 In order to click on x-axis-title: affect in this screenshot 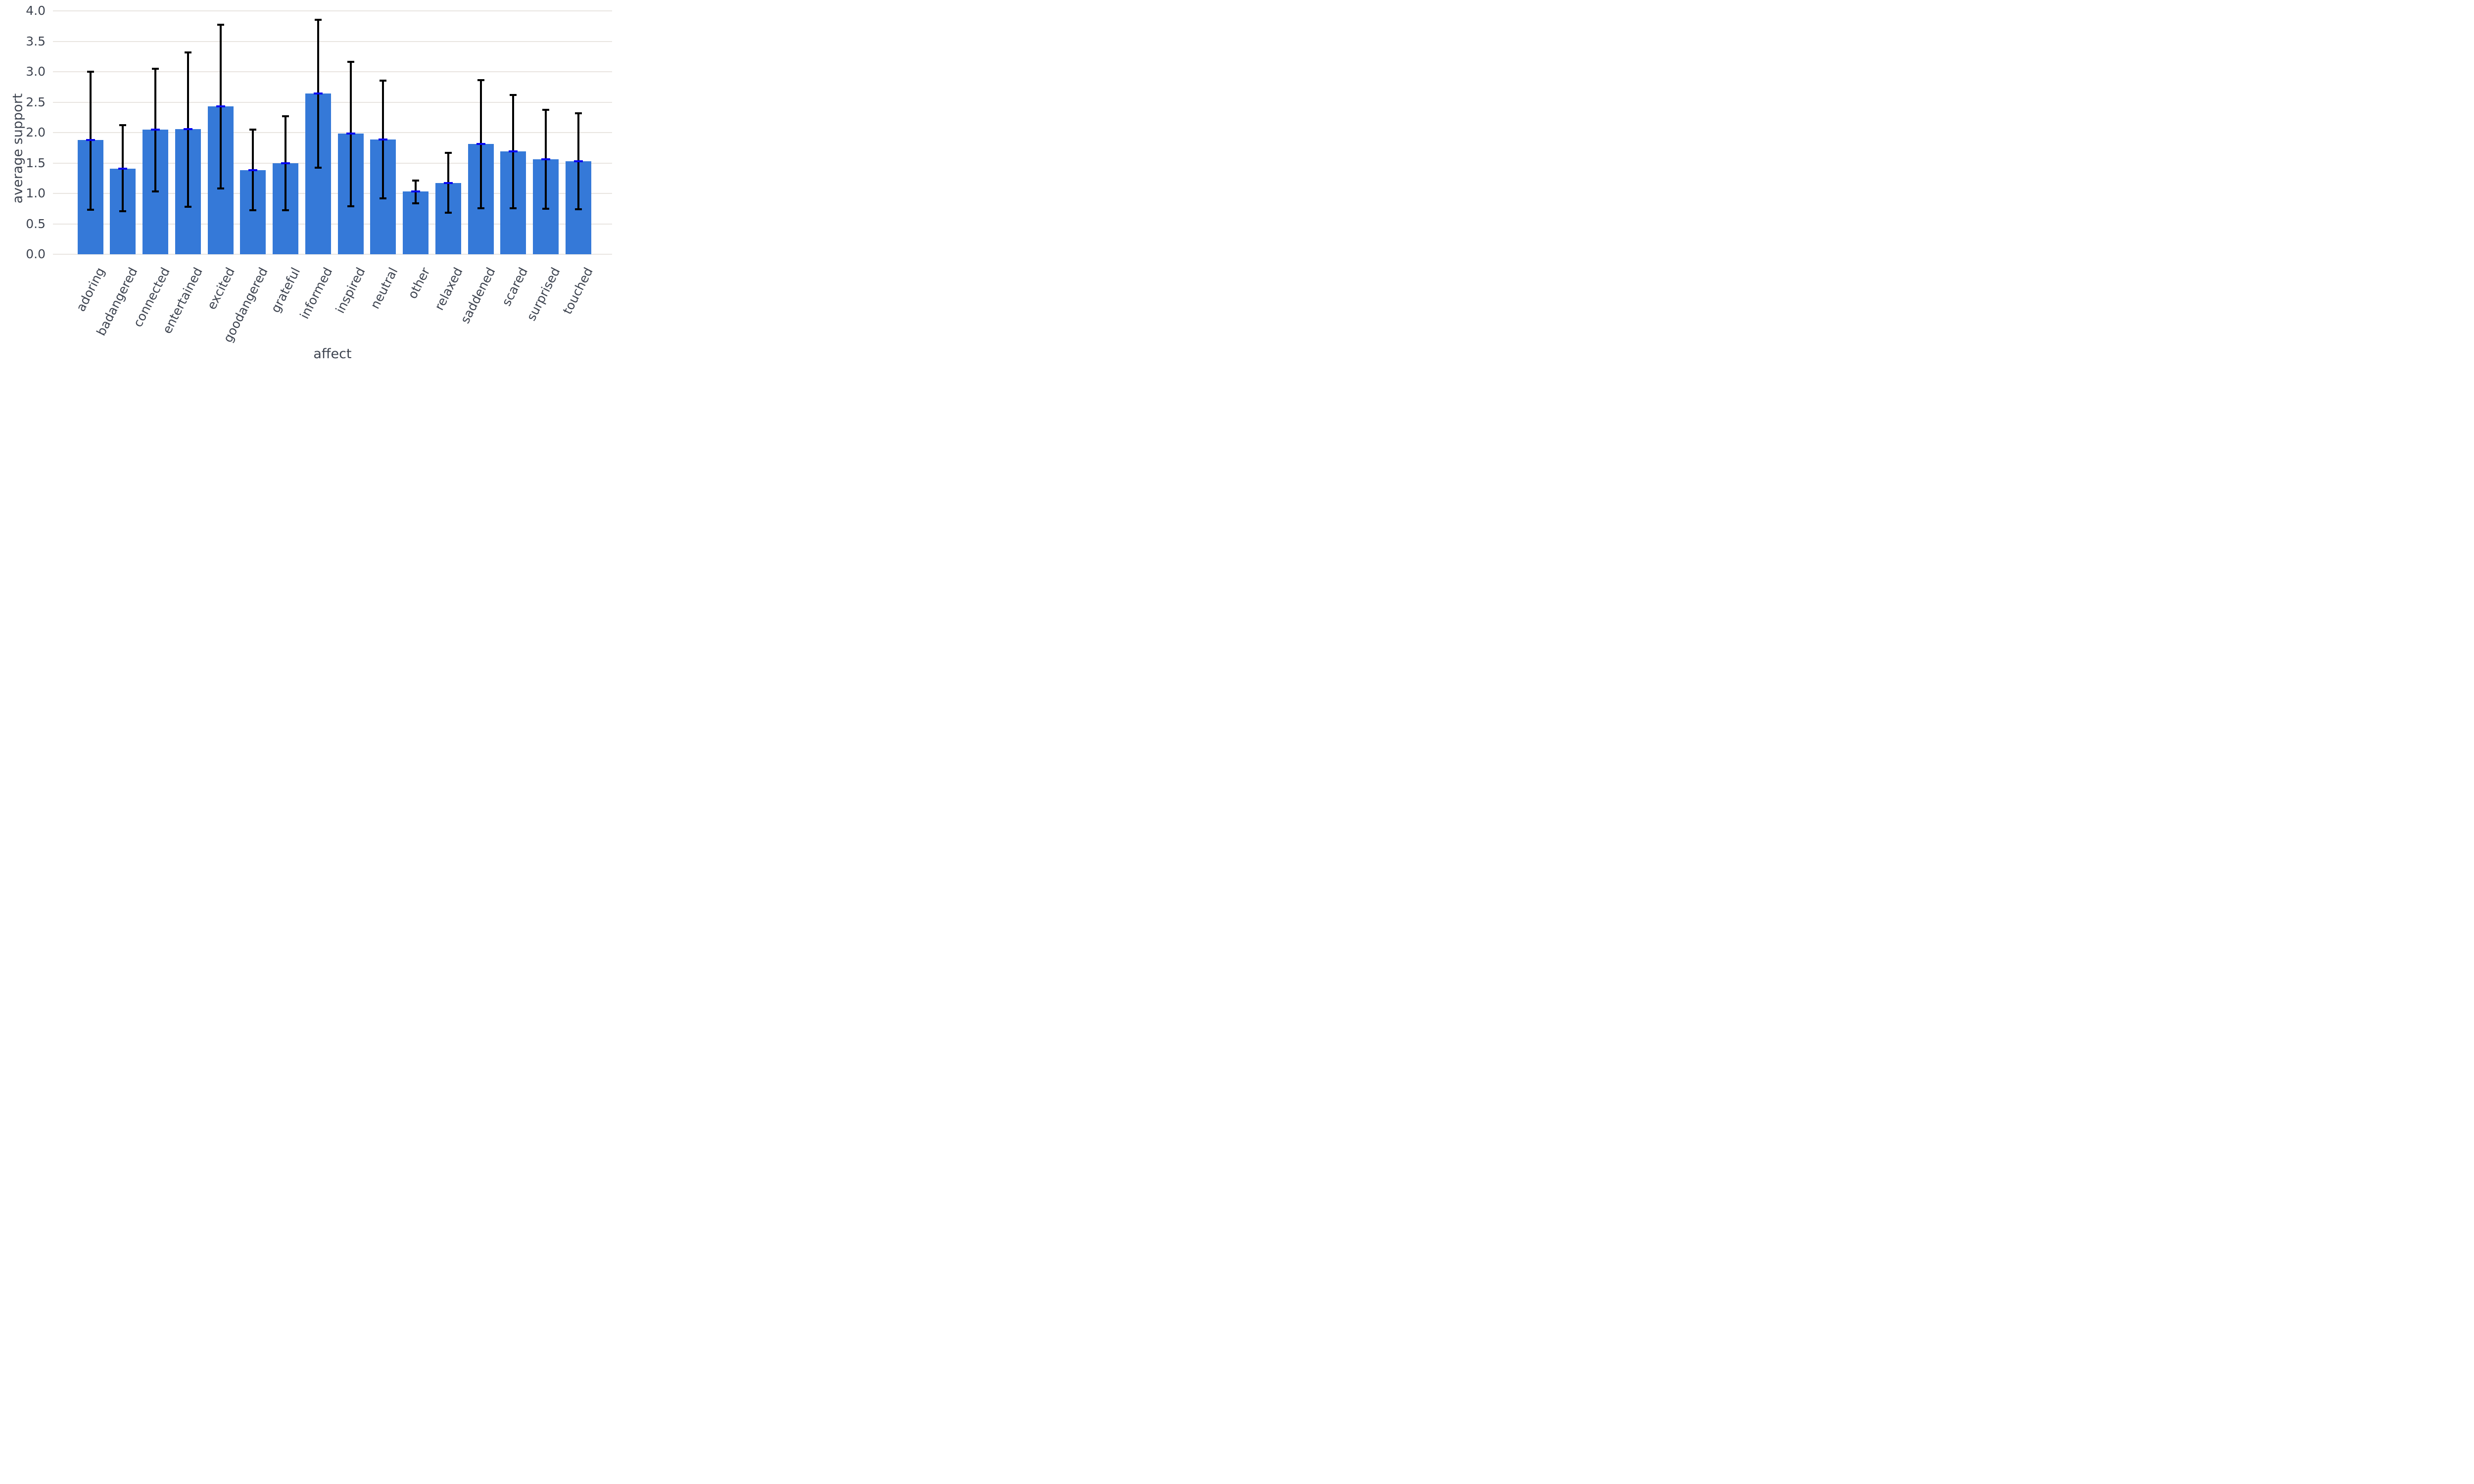, I will do `click(333, 354)`.